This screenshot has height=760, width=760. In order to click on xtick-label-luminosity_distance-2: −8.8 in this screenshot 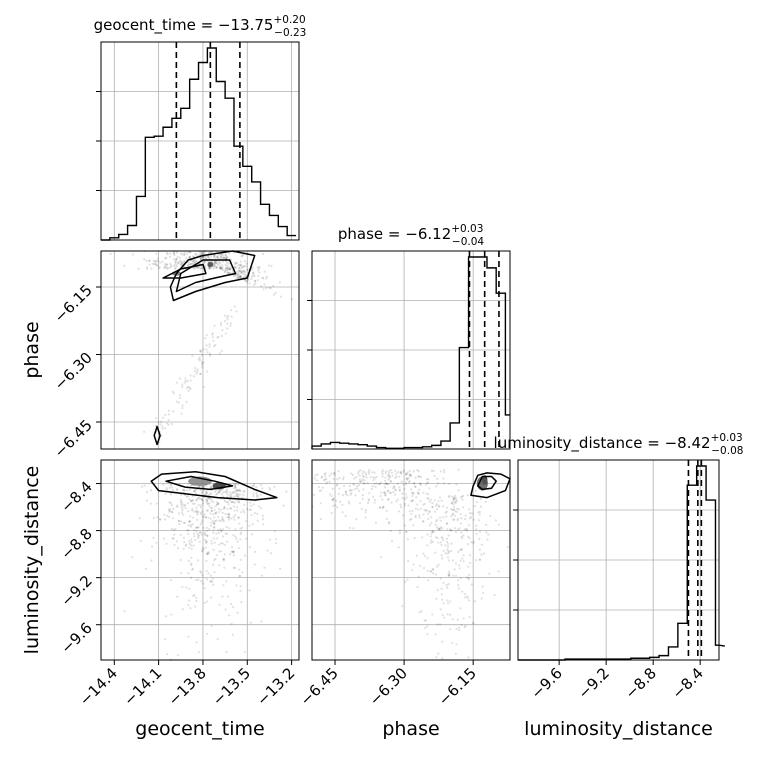, I will do `click(641, 683)`.